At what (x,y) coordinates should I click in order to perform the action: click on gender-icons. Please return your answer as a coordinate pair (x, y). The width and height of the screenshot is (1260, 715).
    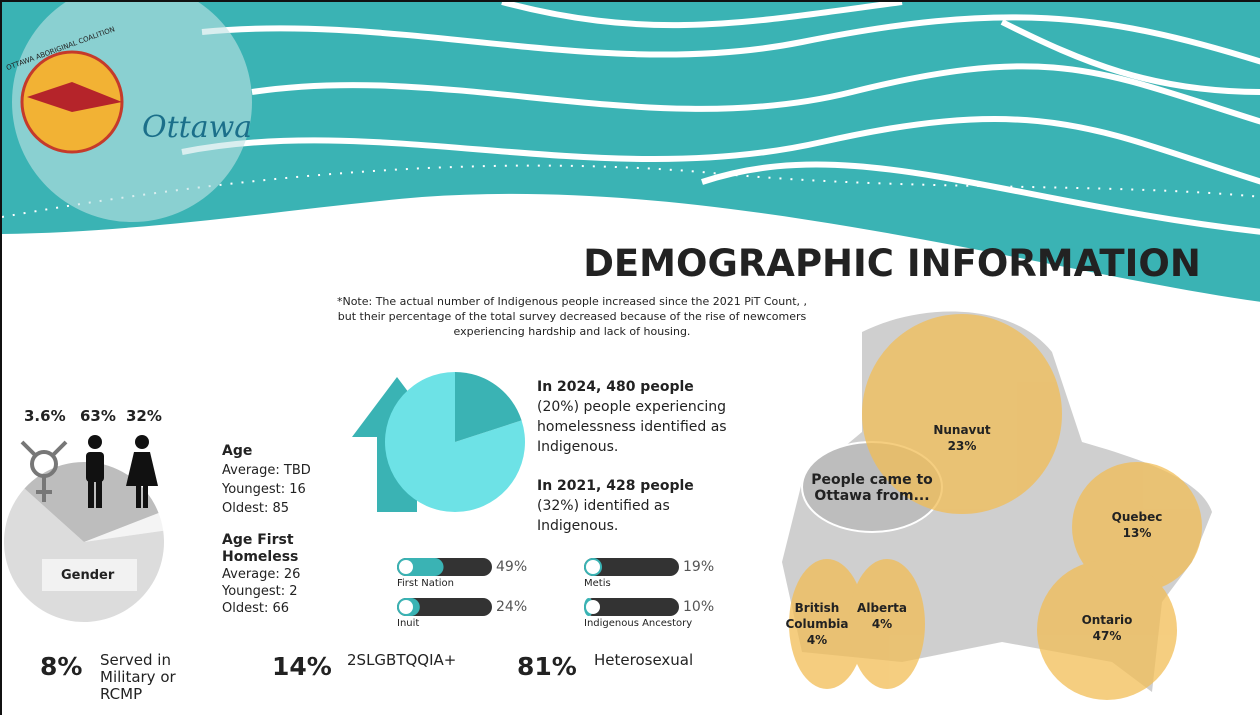
    Looking at the image, I should click on (122, 471).